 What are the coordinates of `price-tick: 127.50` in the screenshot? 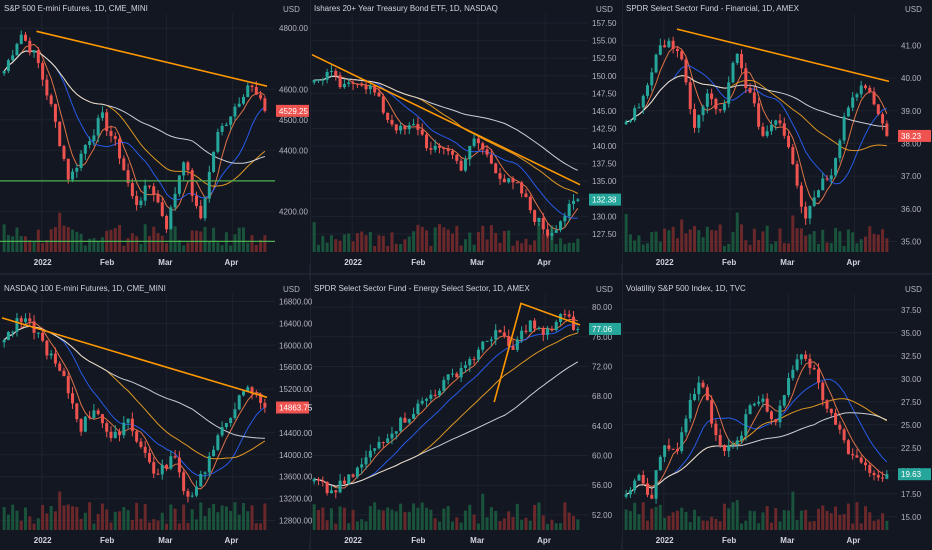 It's located at (604, 234).